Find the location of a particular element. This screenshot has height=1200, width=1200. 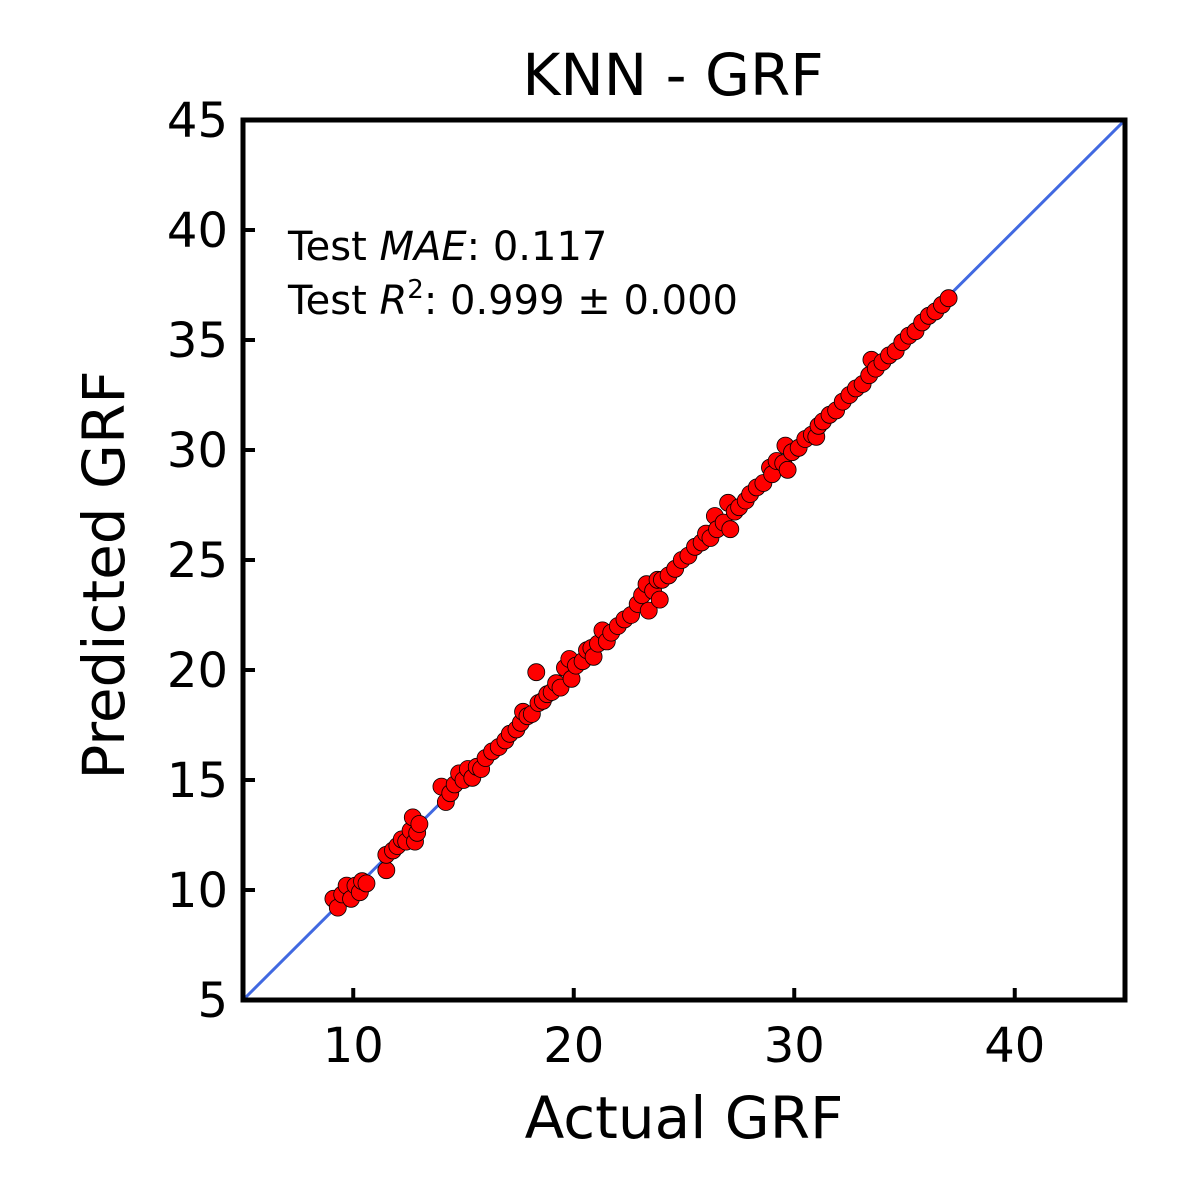

x-tick-label-10: 10 is located at coordinates (353, 1046).